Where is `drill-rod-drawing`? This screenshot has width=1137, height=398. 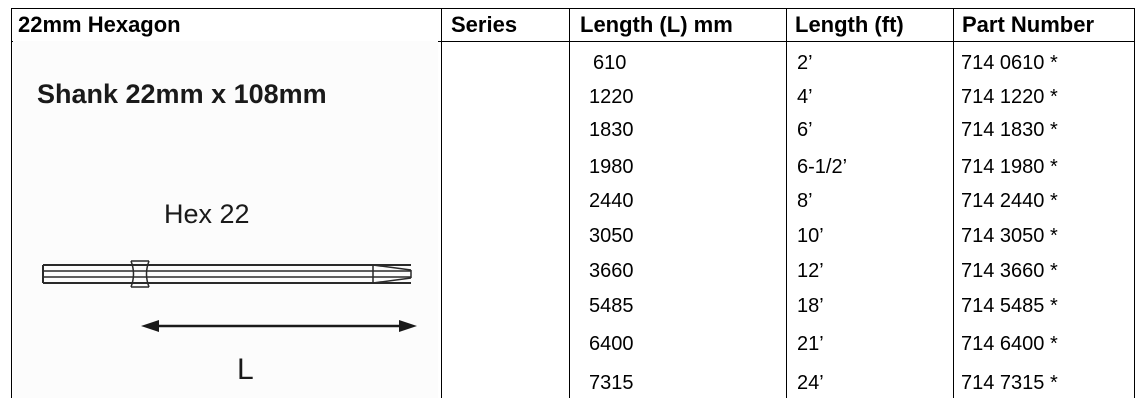
drill-rod-drawing is located at coordinates (229, 296).